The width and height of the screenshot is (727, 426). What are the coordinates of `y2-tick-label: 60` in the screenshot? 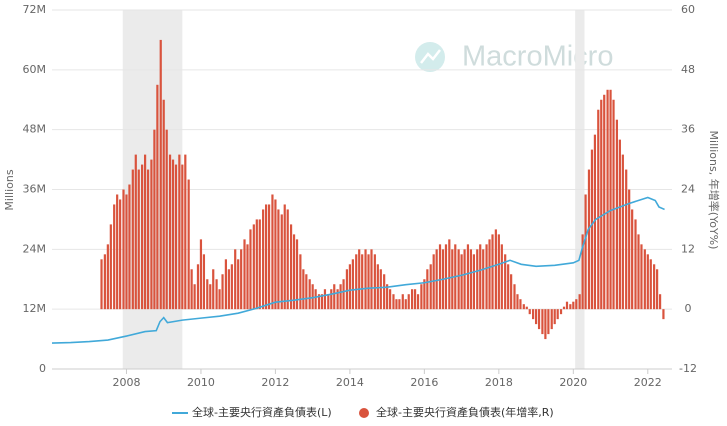 It's located at (688, 9).